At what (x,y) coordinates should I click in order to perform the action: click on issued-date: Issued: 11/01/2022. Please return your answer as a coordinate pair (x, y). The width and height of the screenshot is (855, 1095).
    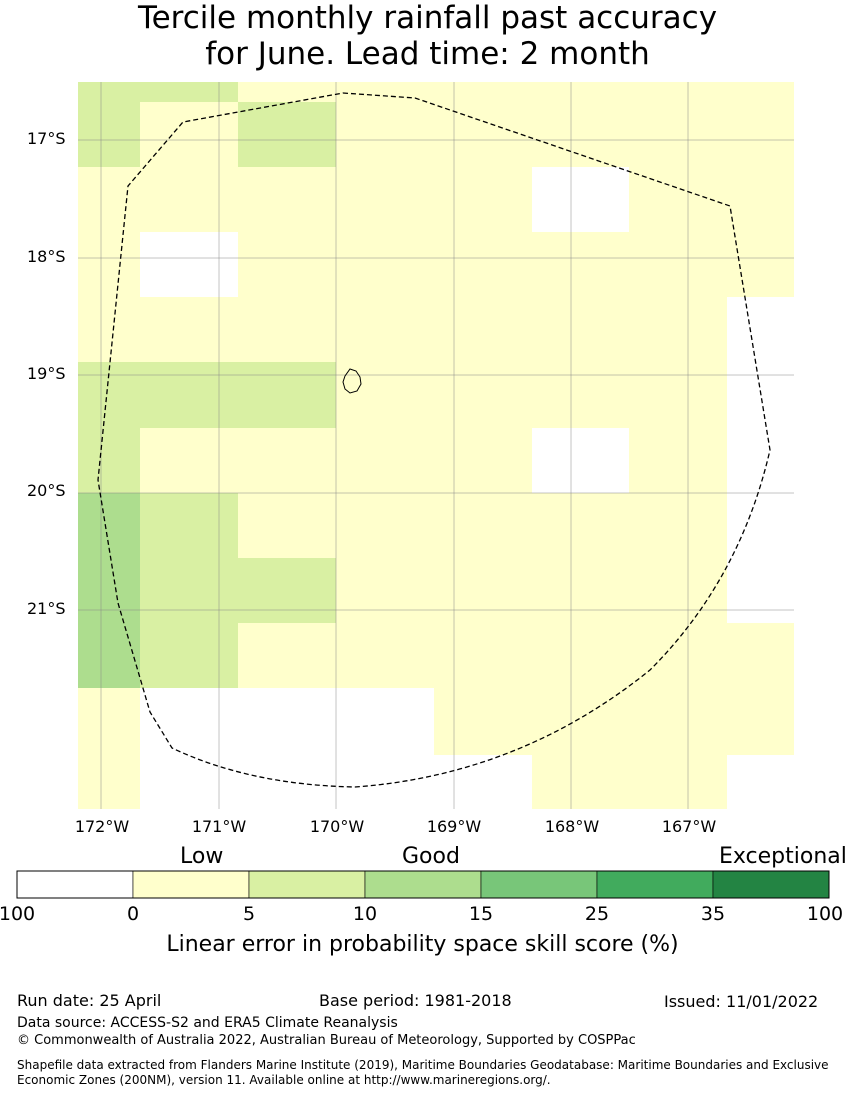
    Looking at the image, I should click on (741, 1001).